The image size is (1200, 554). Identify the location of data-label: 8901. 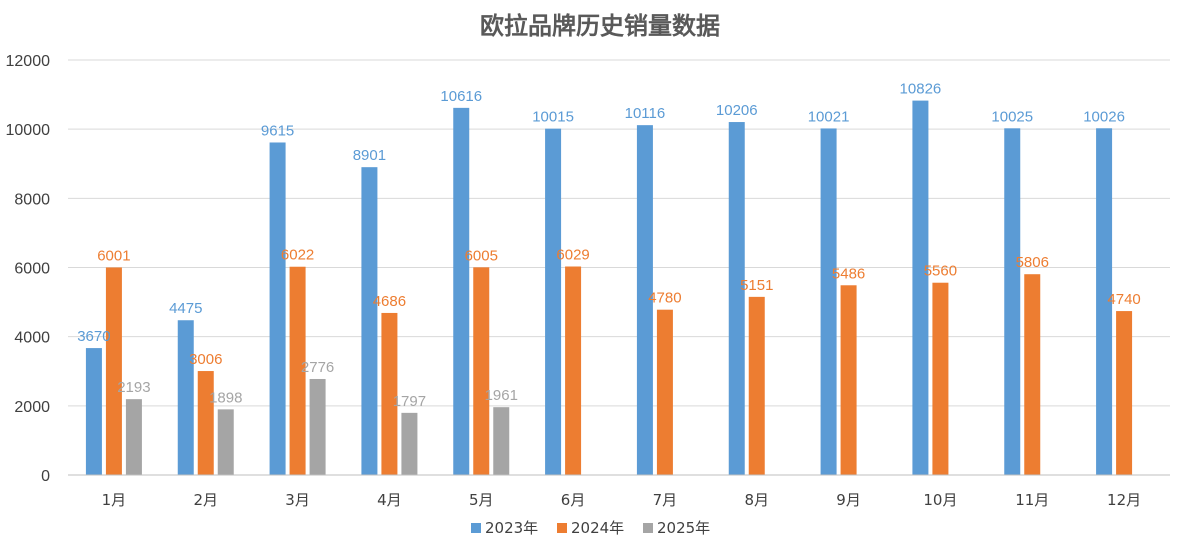
(369, 155).